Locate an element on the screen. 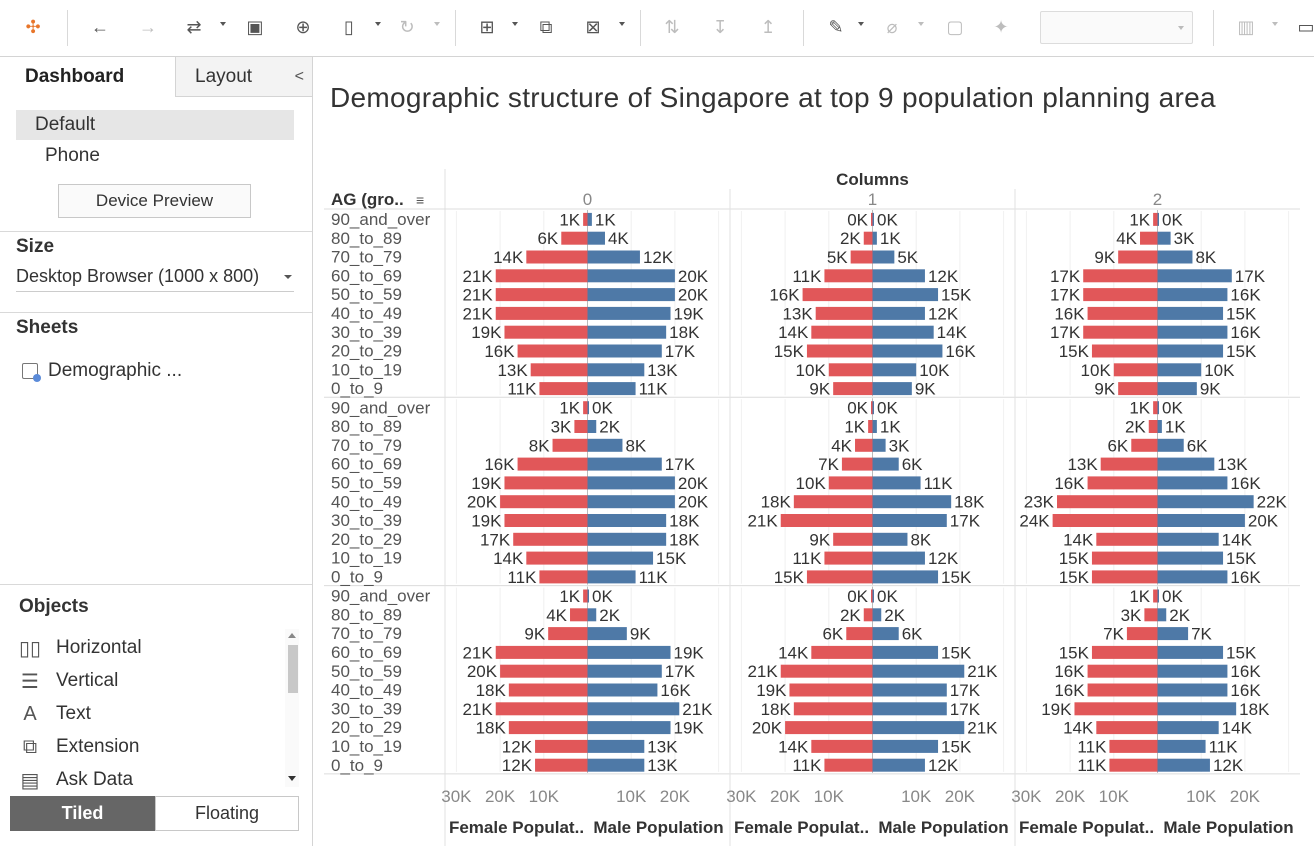 Image resolution: width=1314 pixels, height=846 pixels. female-value-label: 11K is located at coordinates (807, 276).